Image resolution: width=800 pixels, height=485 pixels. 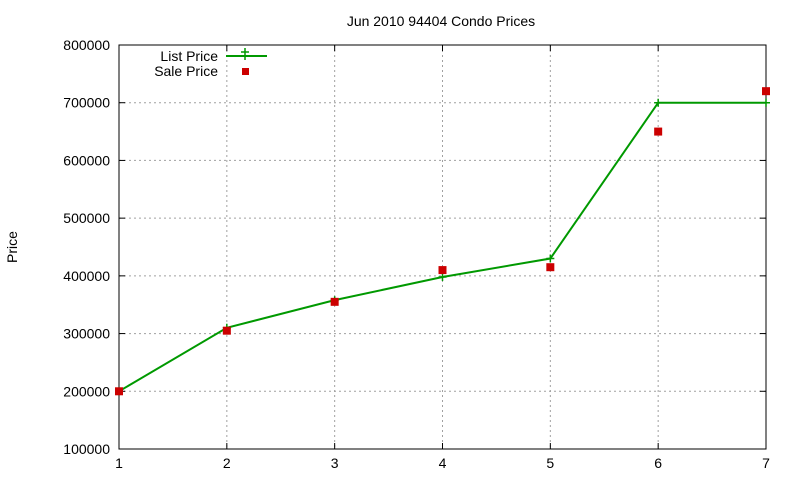 I want to click on legend-label-list-price: List Price, so click(x=189, y=56).